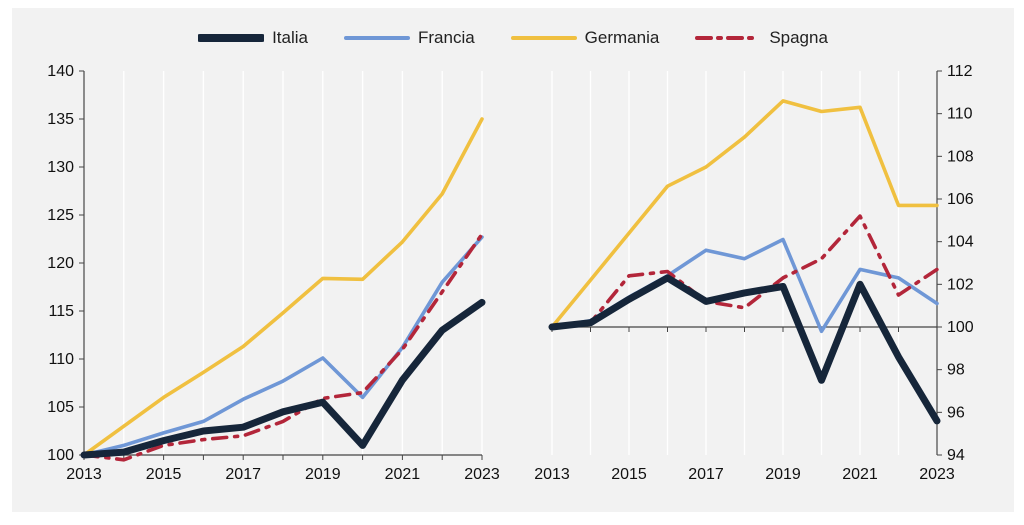 This screenshot has height=525, width=1024. What do you see at coordinates (956, 412) in the screenshot?
I see `panel-2-y-tick-label: 96` at bounding box center [956, 412].